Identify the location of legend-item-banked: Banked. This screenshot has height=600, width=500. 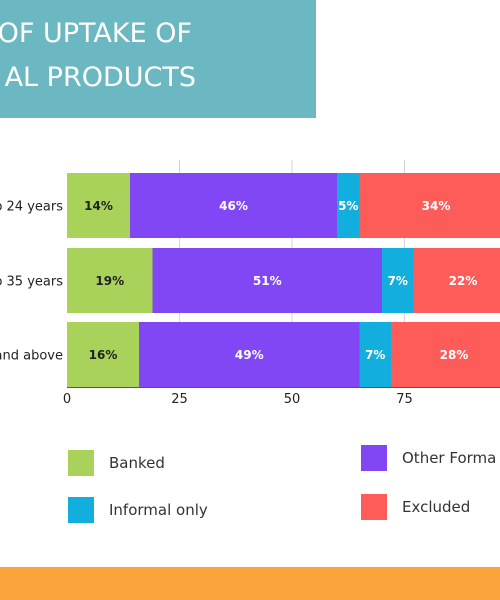
(116, 463).